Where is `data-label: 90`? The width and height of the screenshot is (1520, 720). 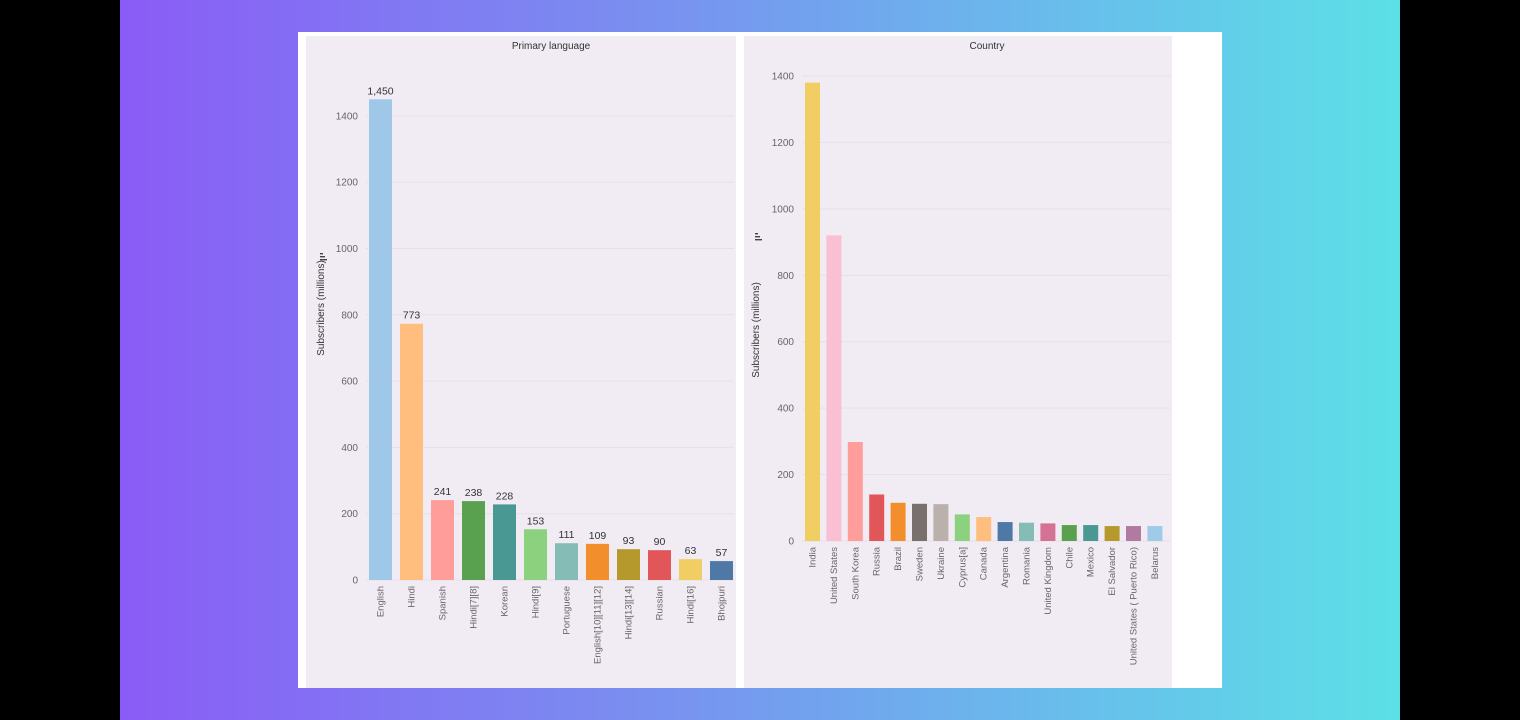
data-label: 90 is located at coordinates (660, 542).